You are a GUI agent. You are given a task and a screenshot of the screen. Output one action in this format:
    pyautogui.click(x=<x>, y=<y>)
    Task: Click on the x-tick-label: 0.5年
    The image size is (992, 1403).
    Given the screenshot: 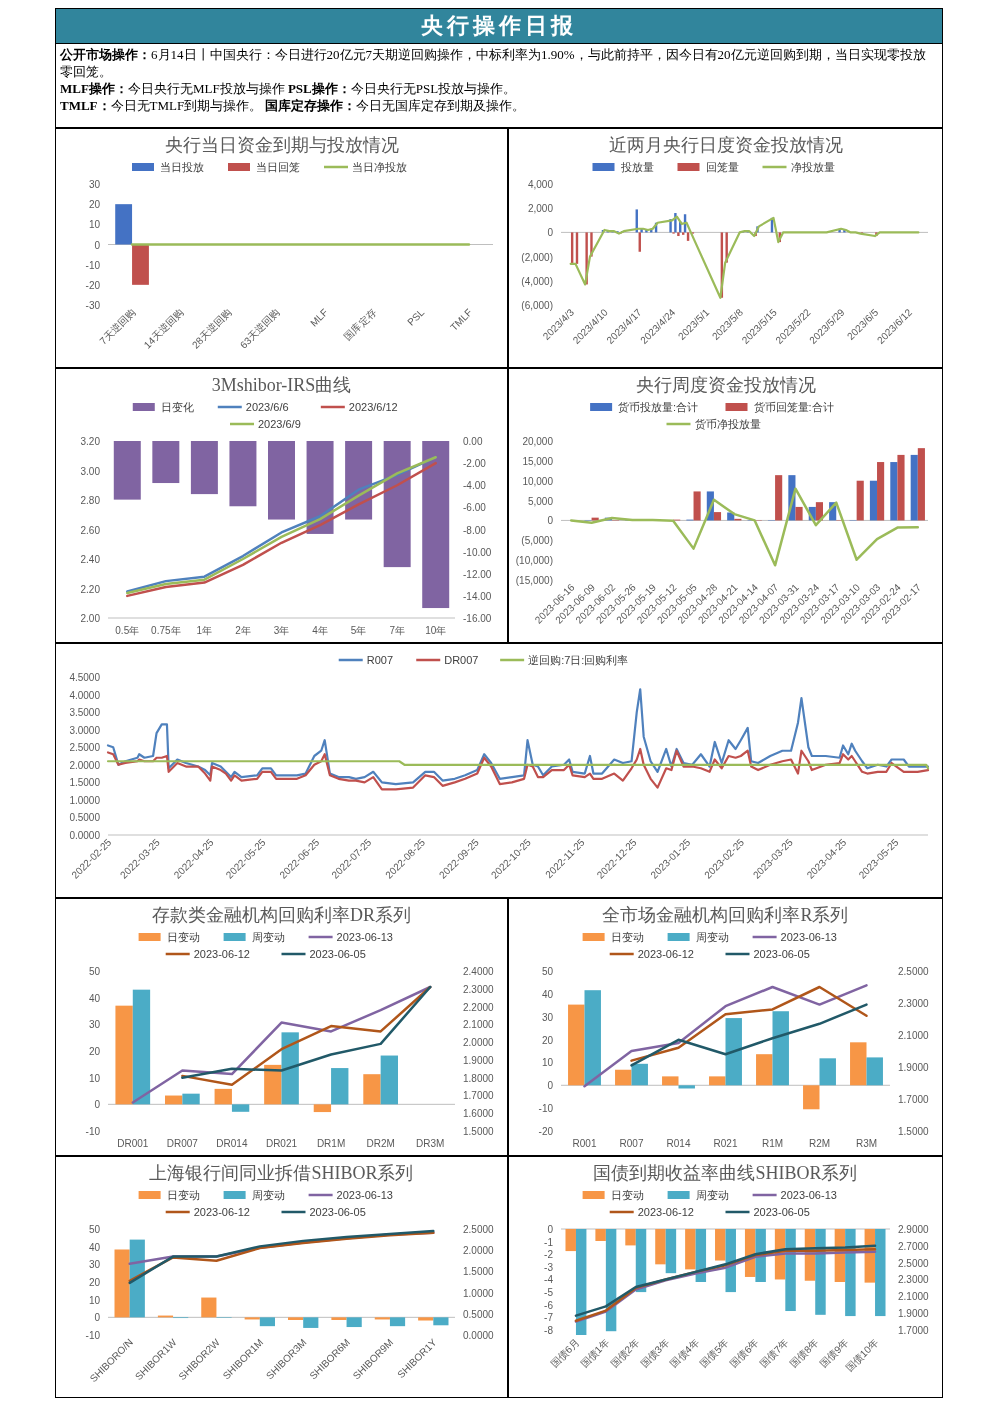 What is the action you would take?
    pyautogui.click(x=127, y=630)
    